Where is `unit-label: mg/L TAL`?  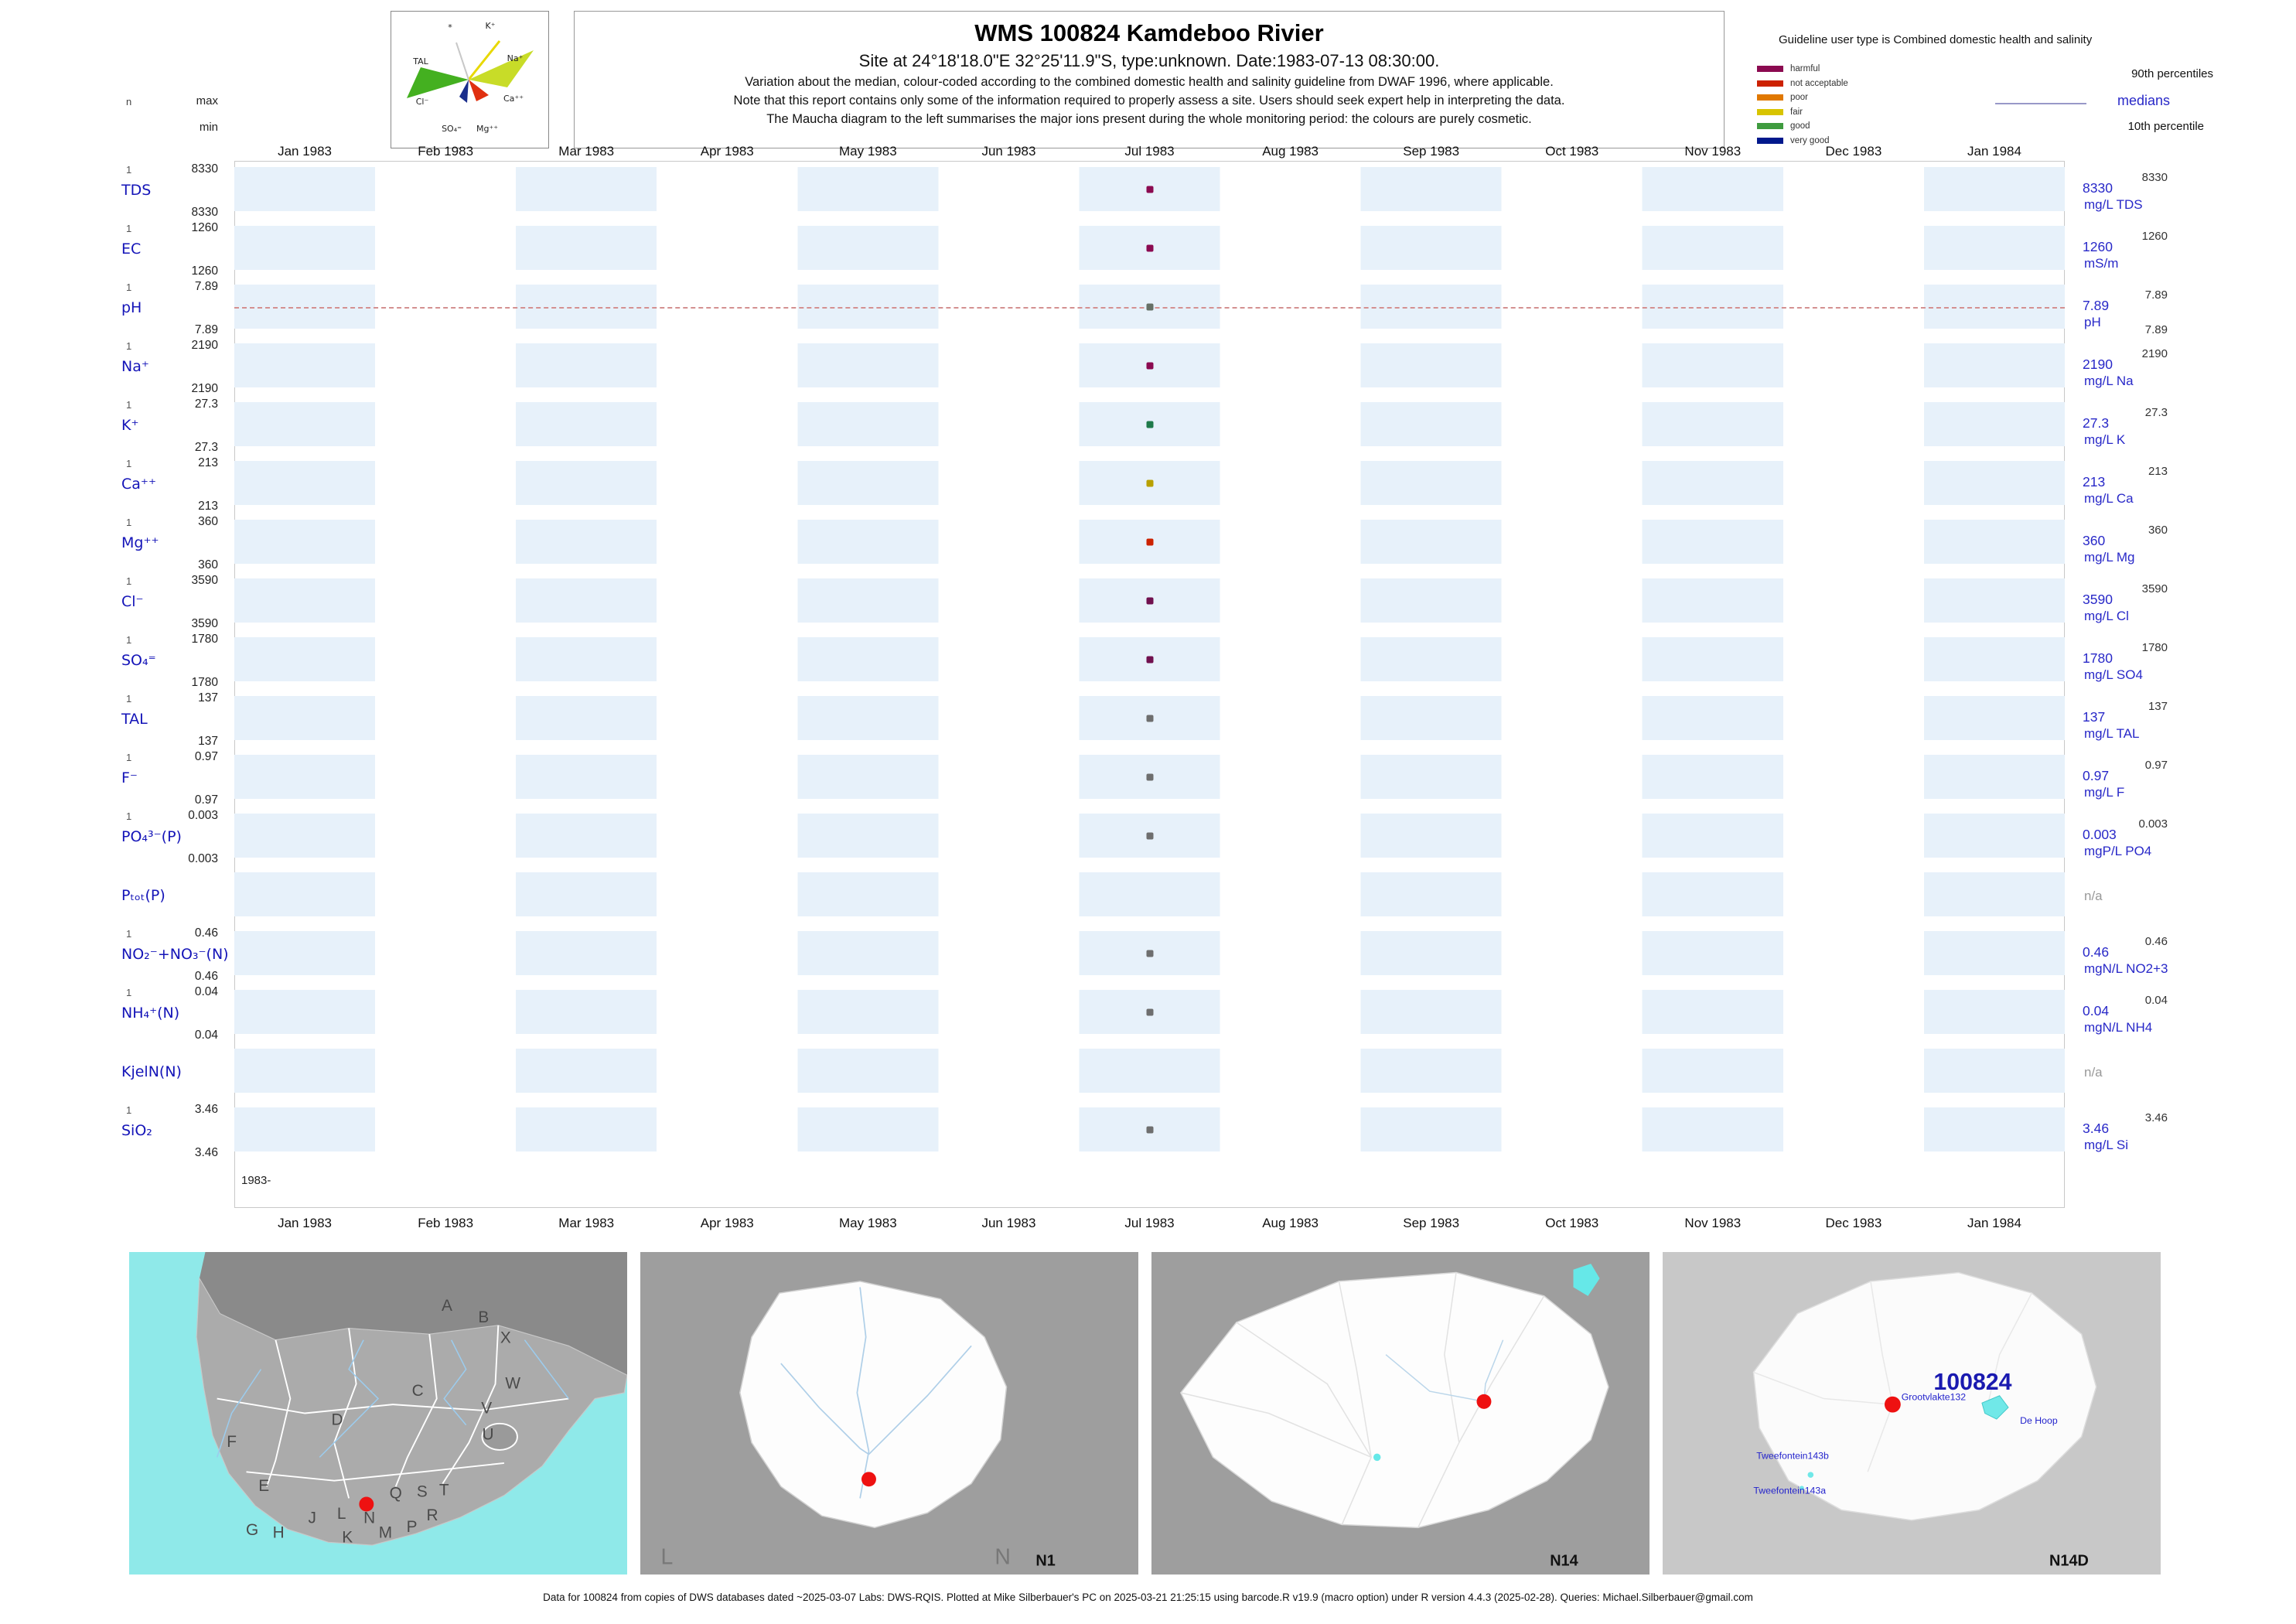 unit-label: mg/L TAL is located at coordinates (2112, 733).